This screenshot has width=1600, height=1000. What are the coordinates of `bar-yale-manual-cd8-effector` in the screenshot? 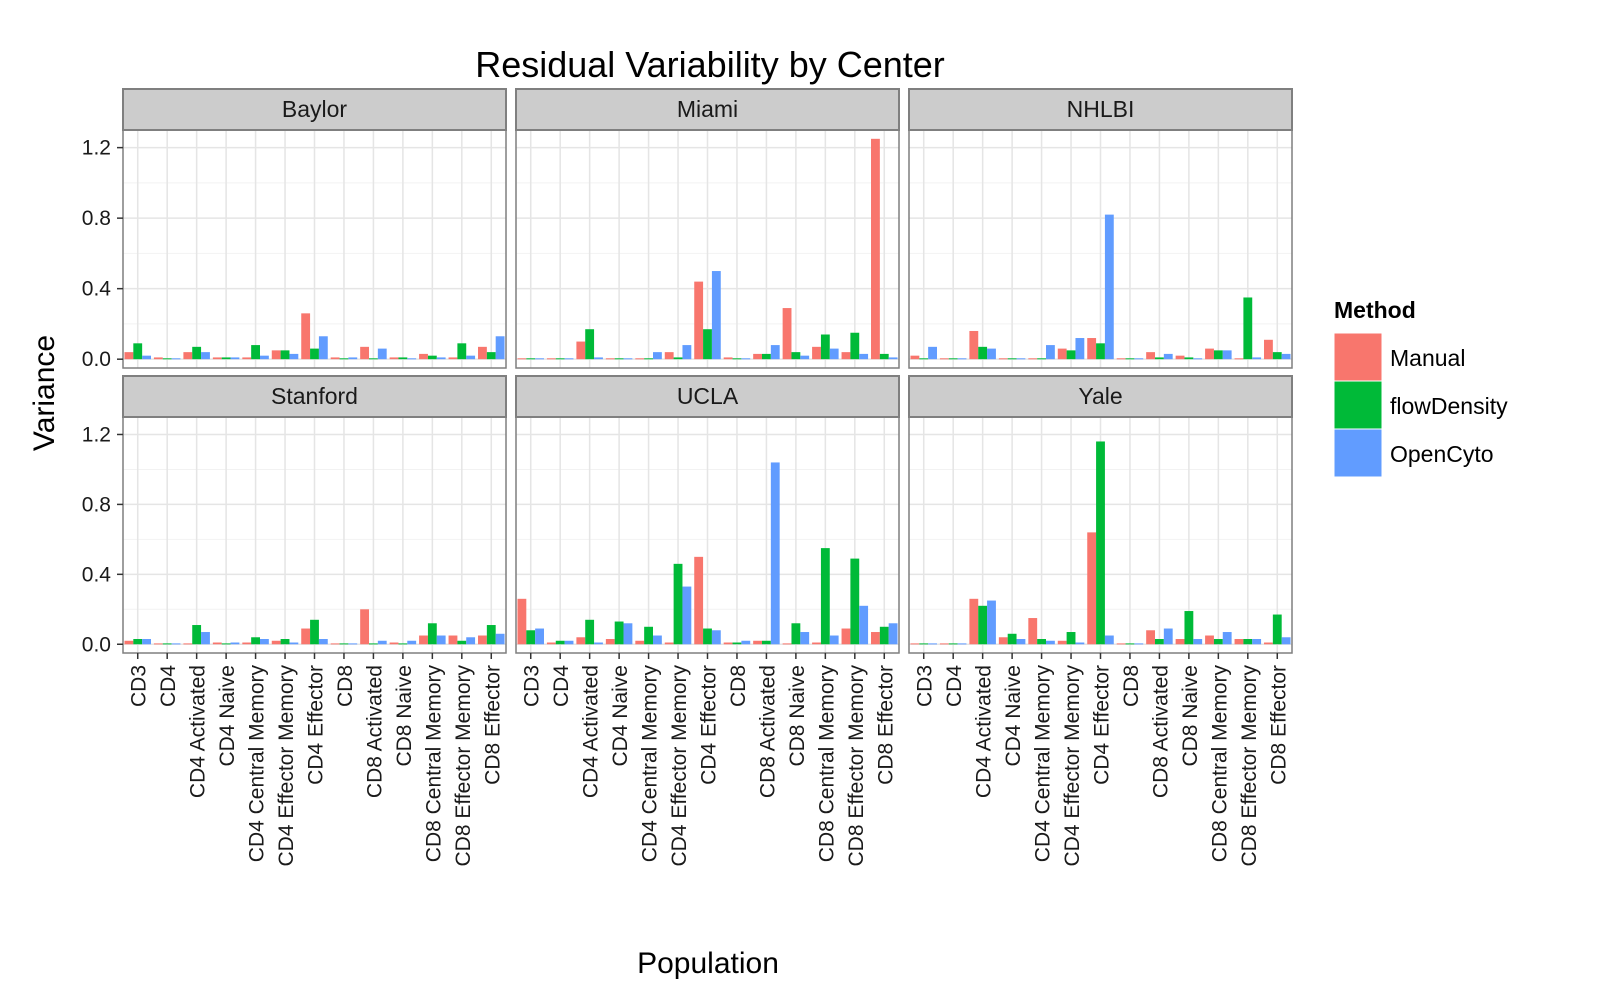 It's located at (1268, 643).